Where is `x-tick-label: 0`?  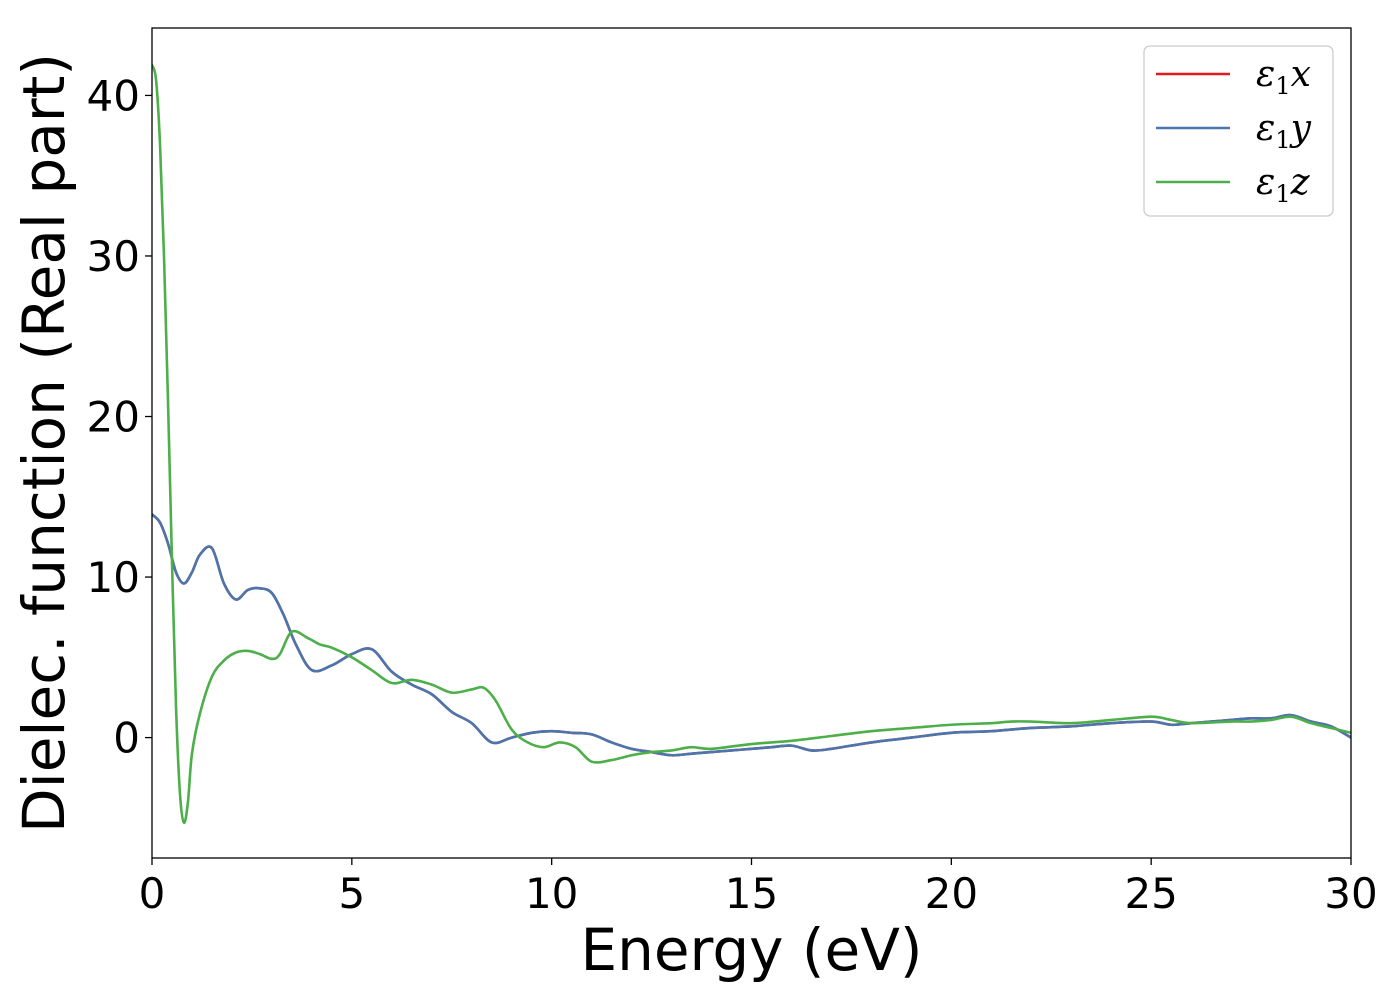
x-tick-label: 0 is located at coordinates (152, 893).